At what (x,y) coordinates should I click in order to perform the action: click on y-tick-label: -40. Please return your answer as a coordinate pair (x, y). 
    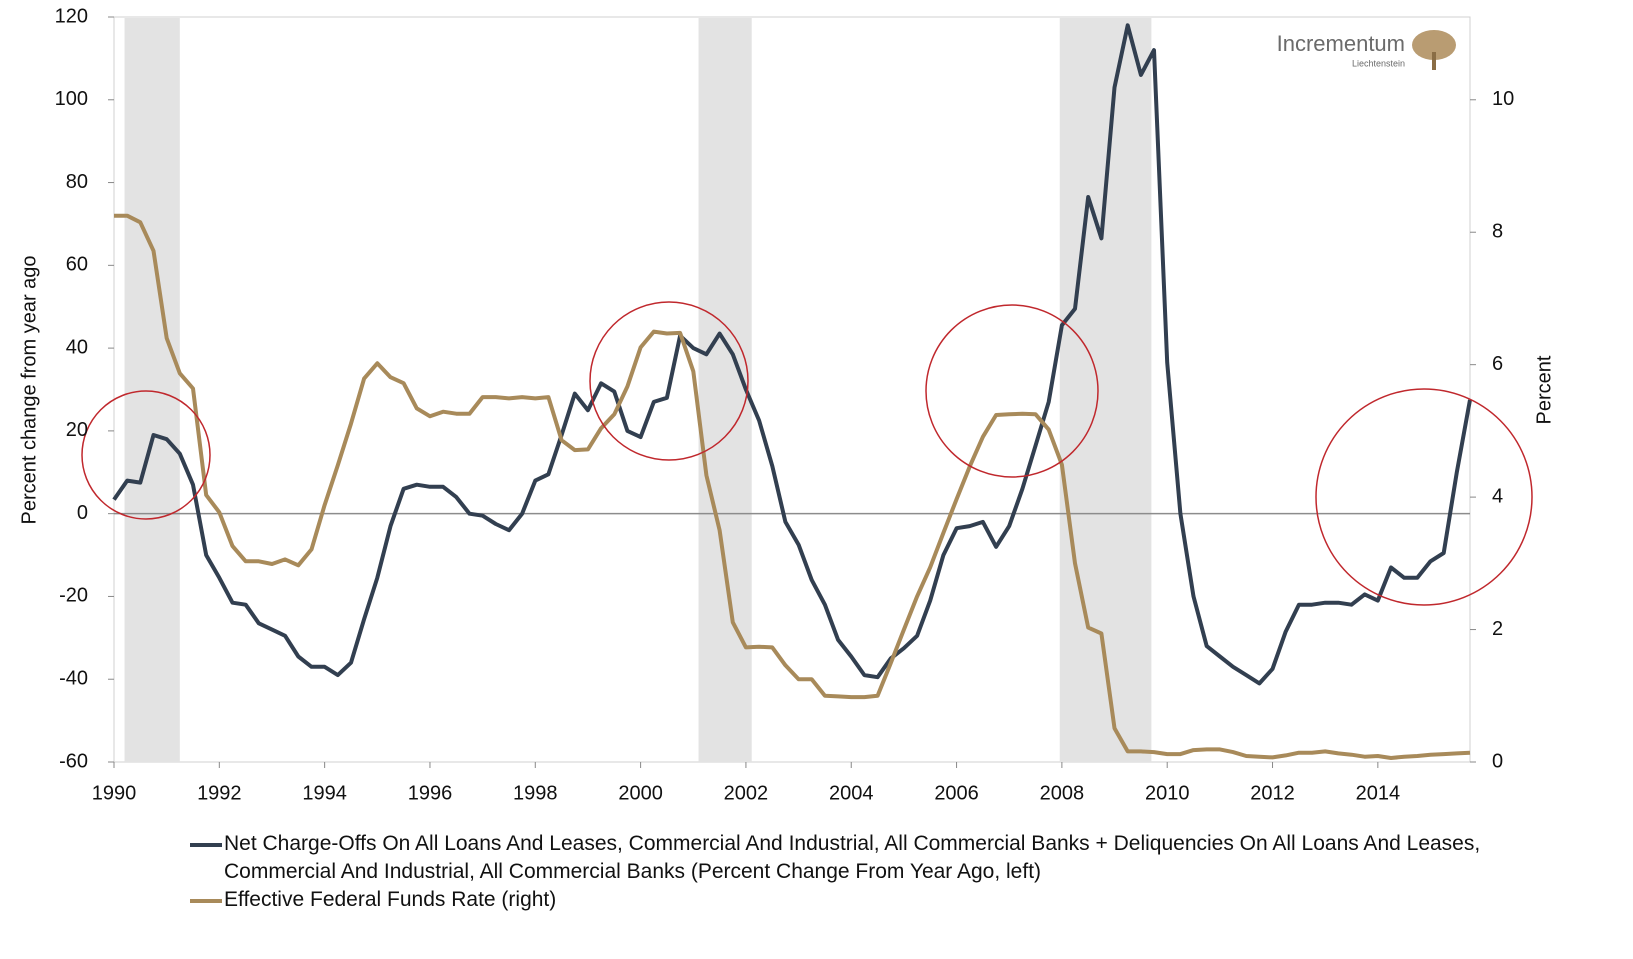
    Looking at the image, I should click on (73, 679).